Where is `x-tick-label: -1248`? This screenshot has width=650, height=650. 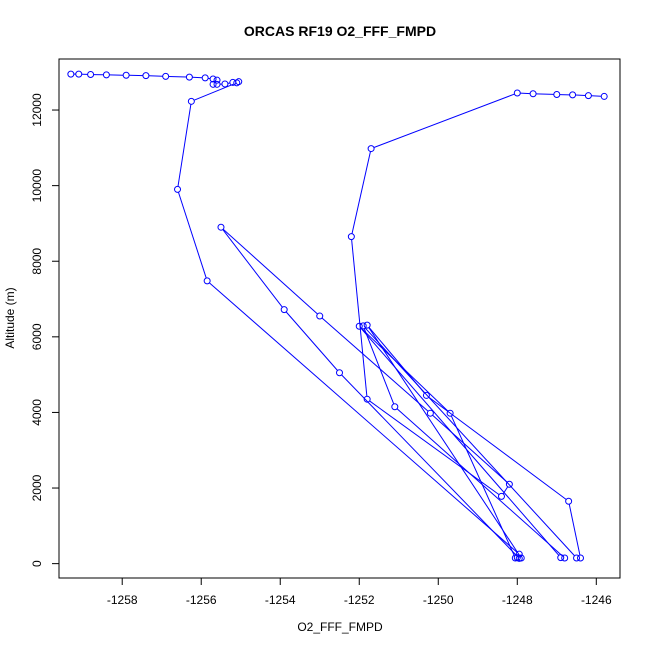
x-tick-label: -1248 is located at coordinates (517, 600).